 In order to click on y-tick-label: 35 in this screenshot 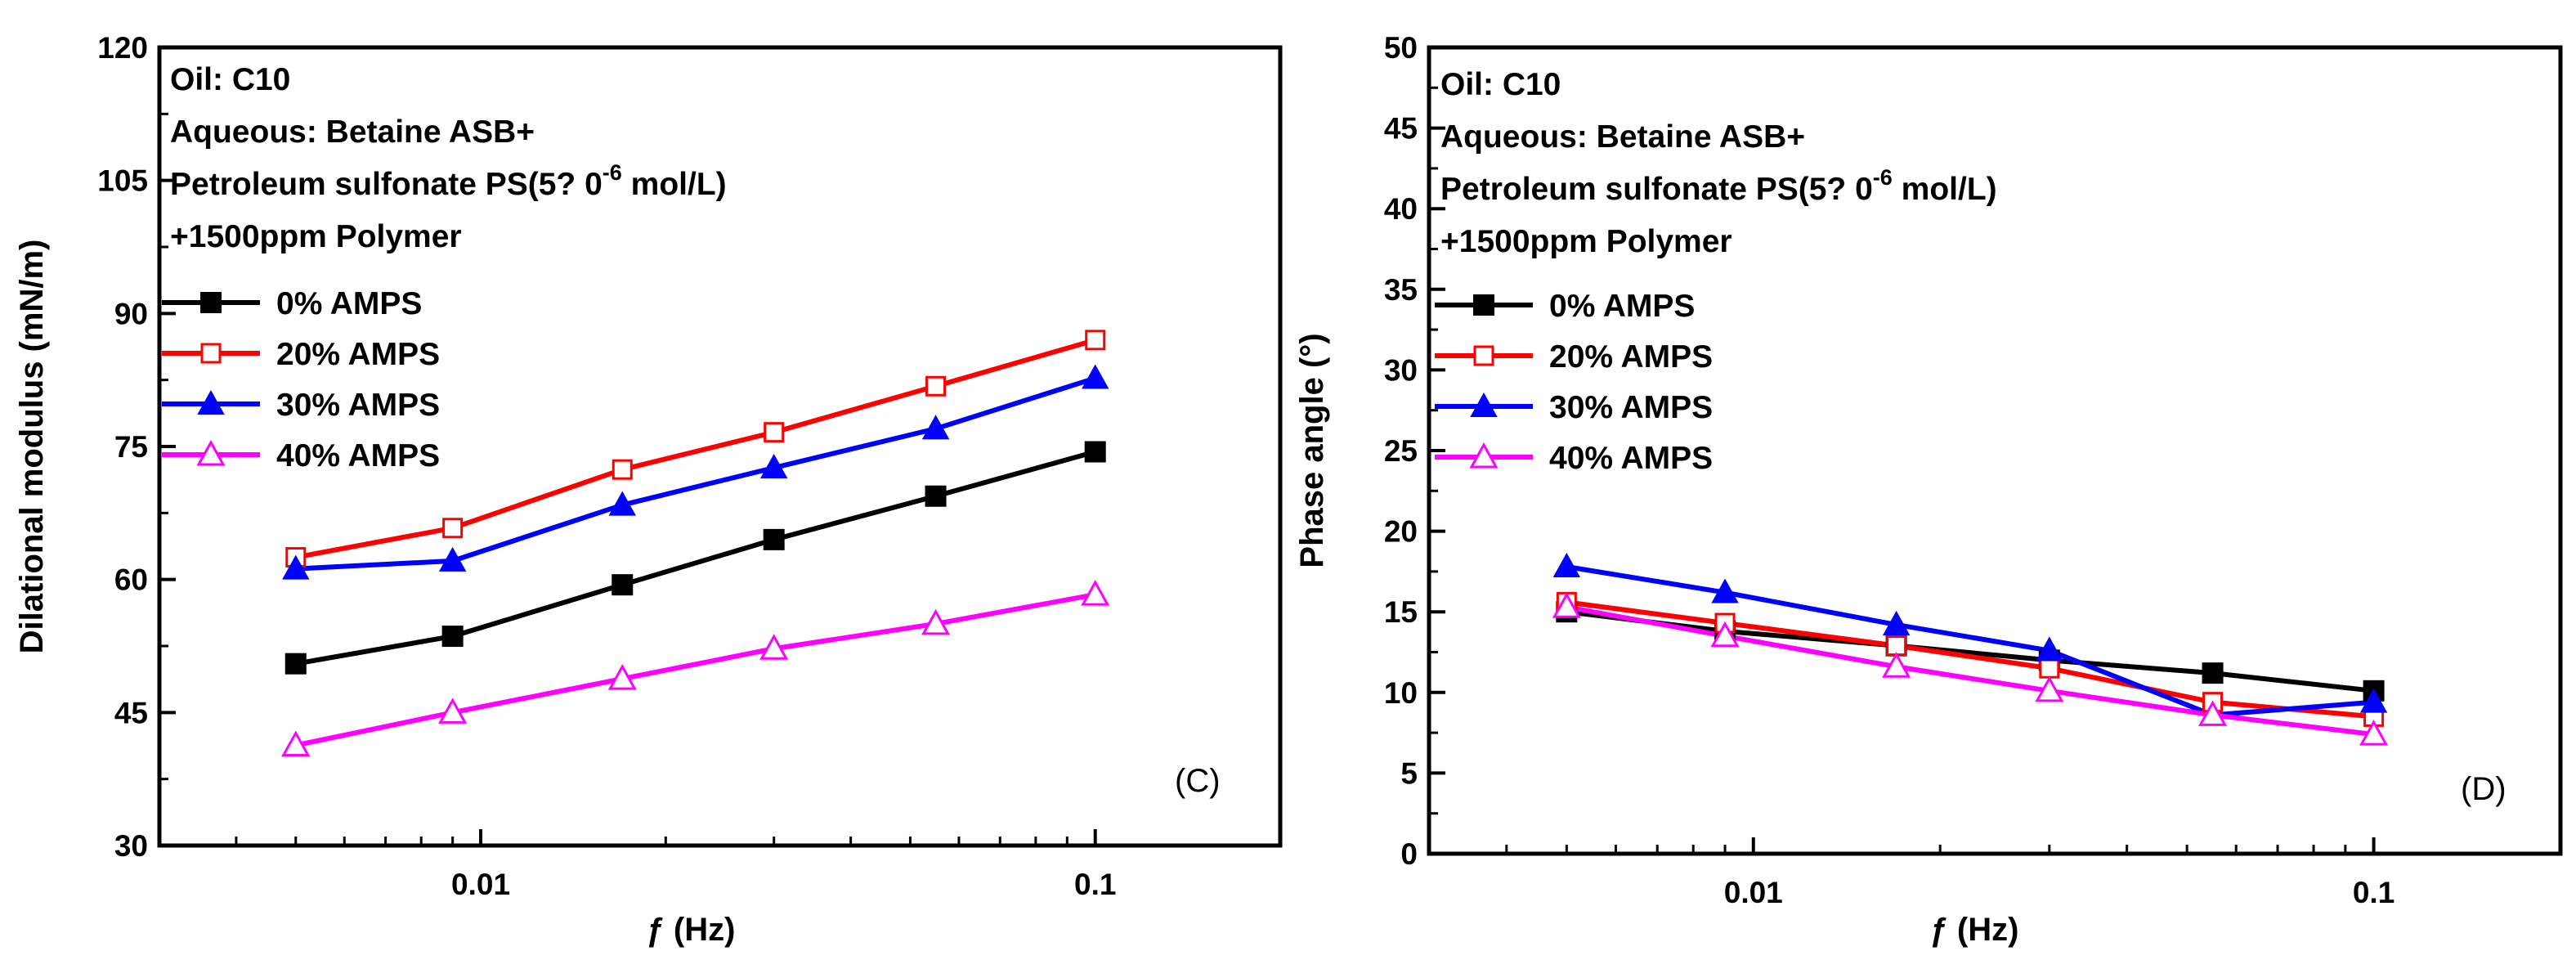, I will do `click(1401, 290)`.